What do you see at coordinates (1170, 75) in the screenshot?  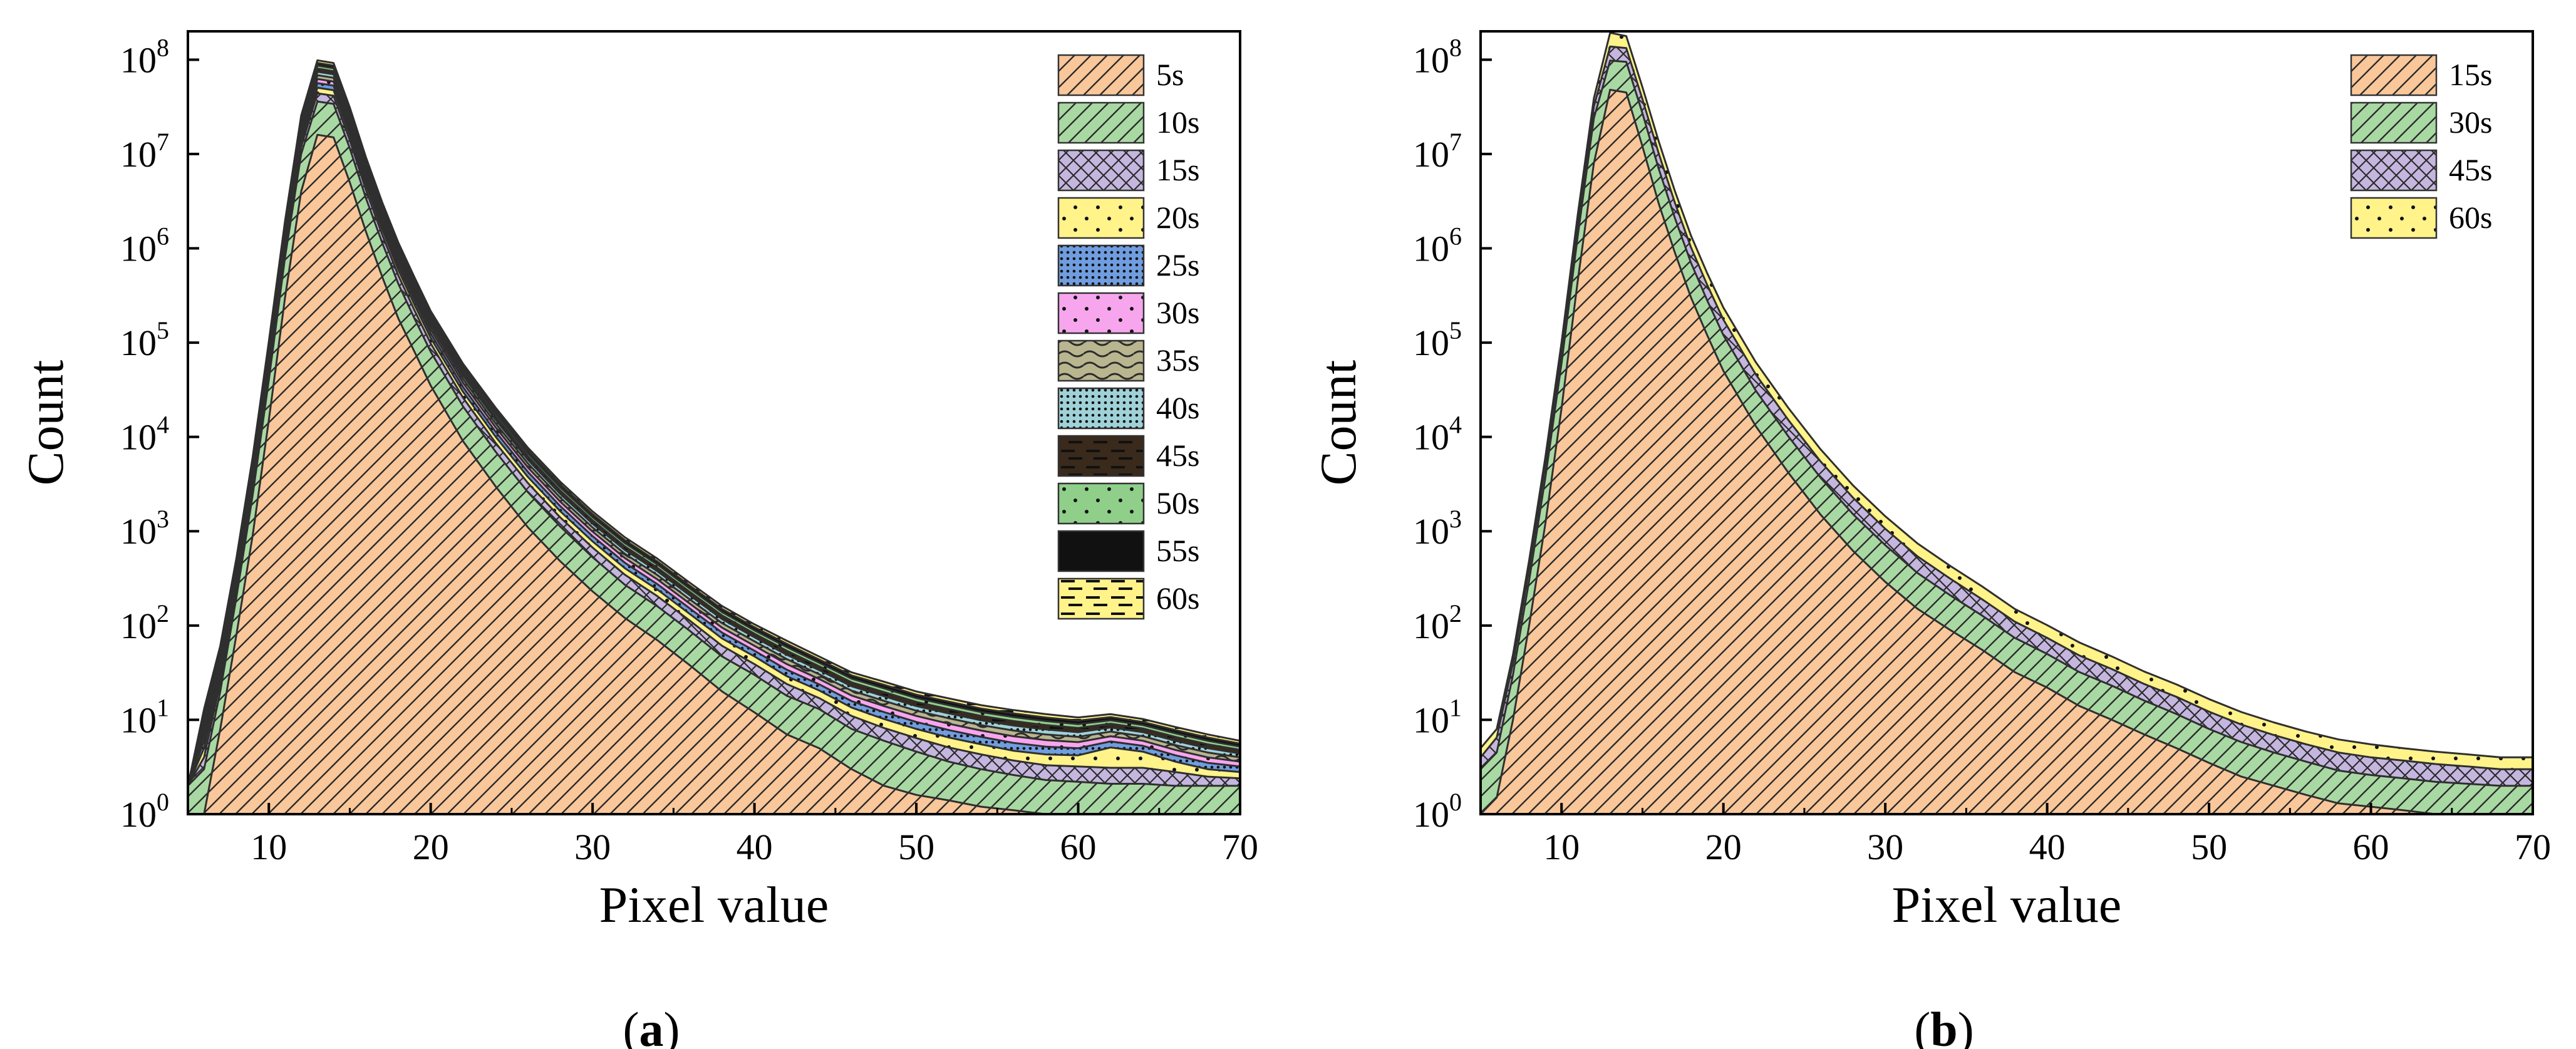 I see `legend-label: 5s` at bounding box center [1170, 75].